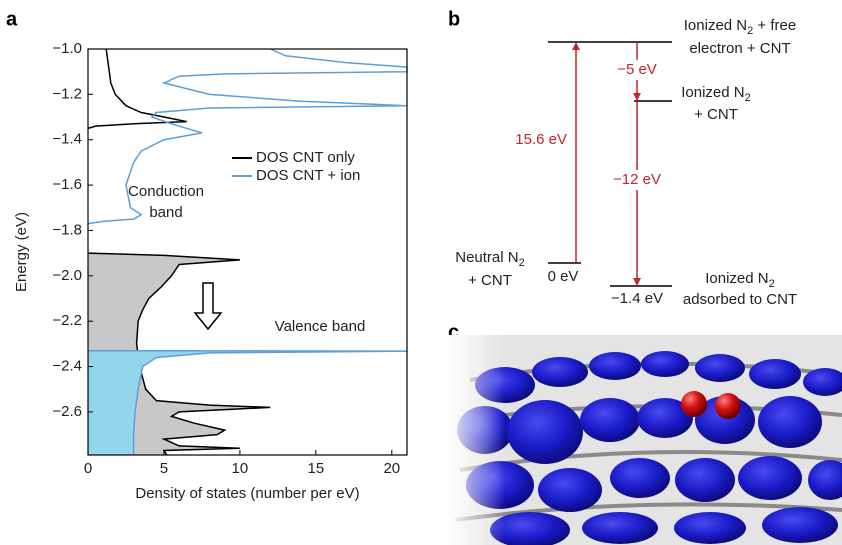 Image resolution: width=842 pixels, height=545 pixels. Describe the element at coordinates (305, 157) in the screenshot. I see `legend-label: DOS CNT only` at that location.